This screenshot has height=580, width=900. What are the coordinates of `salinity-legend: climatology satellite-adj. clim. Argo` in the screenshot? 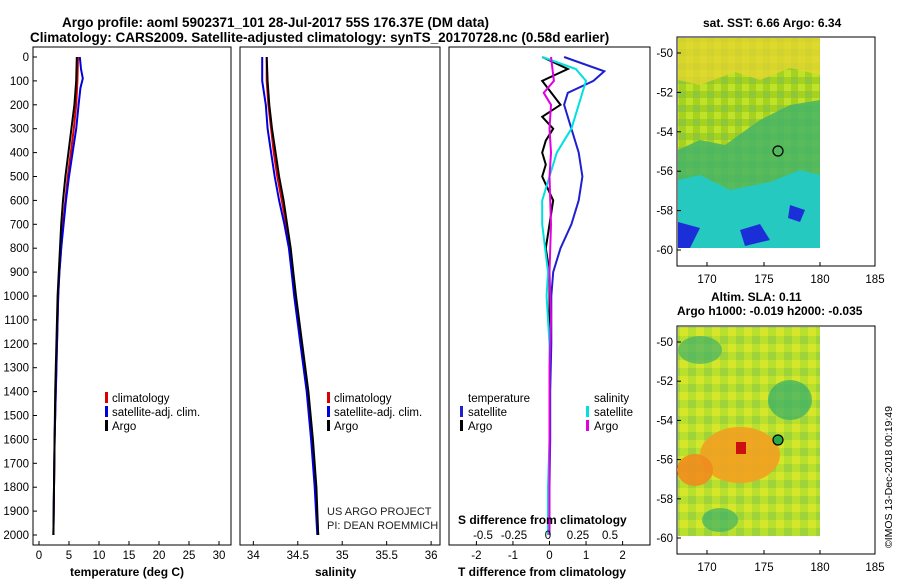 It's located at (374, 412).